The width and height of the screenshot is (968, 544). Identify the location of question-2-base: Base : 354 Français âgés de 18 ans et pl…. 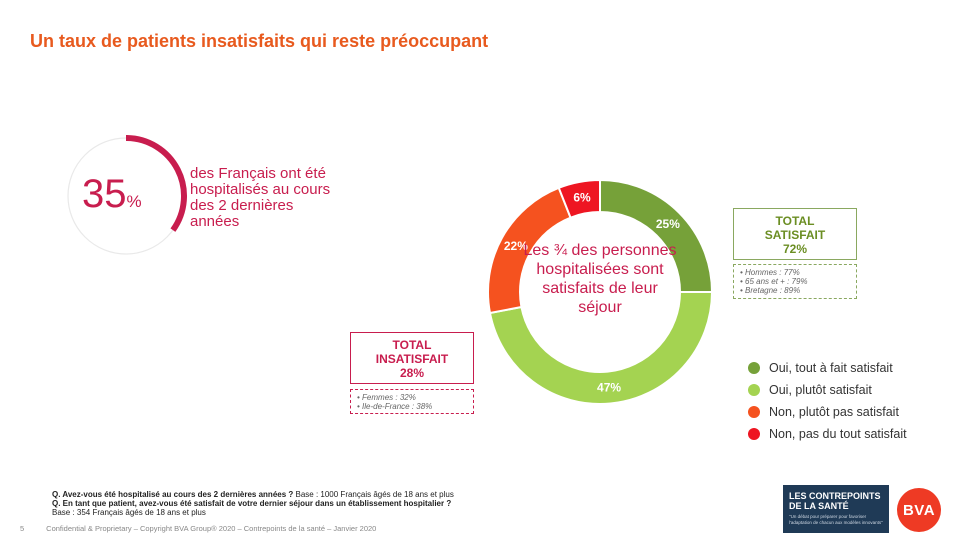
(129, 512).